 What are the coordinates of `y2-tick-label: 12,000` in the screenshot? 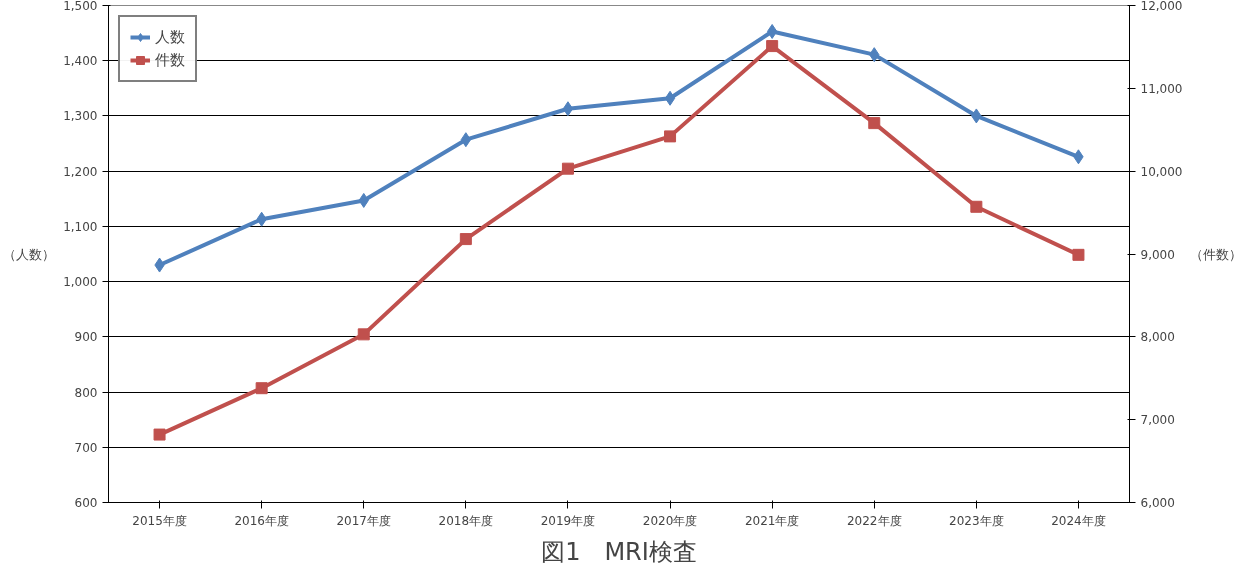 It's located at (1161, 6).